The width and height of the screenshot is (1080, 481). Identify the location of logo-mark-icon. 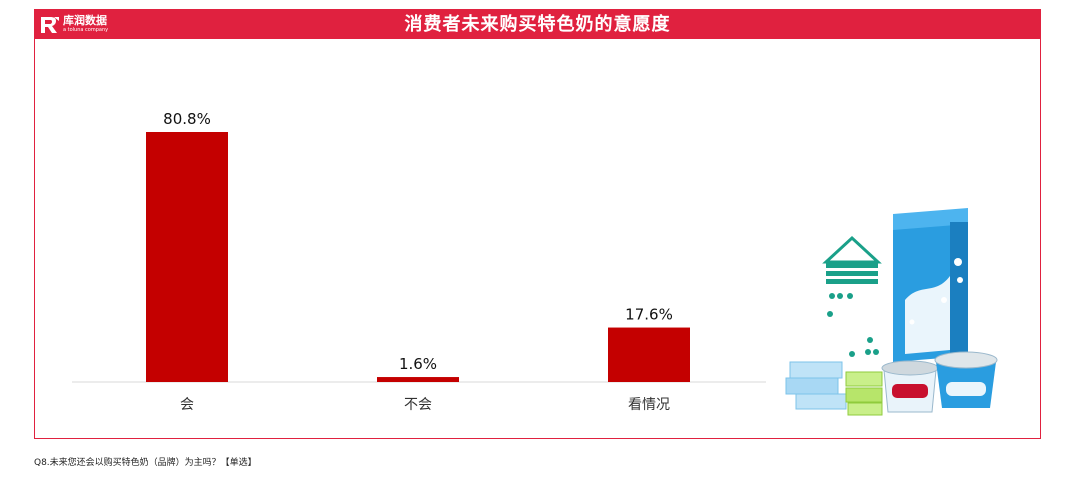
(50, 25).